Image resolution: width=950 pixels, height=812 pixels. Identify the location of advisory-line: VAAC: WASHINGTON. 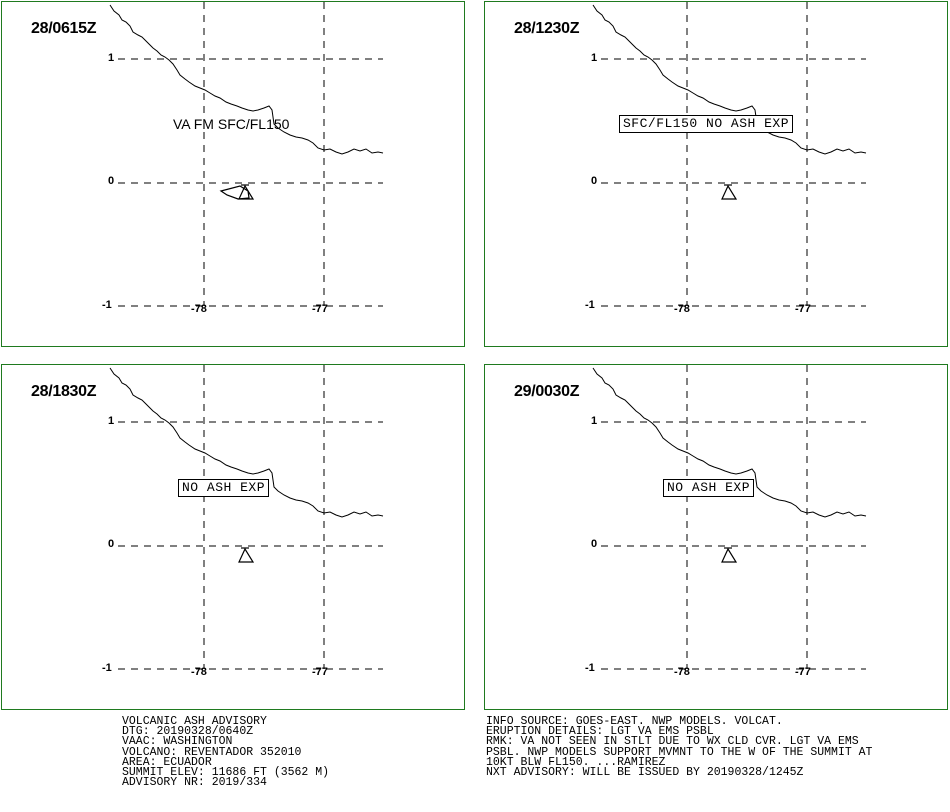
(177, 742).